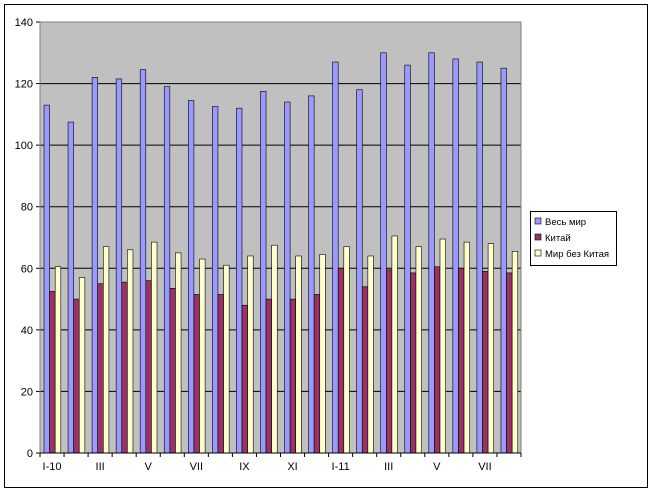  Describe the element at coordinates (24, 146) in the screenshot. I see `y-tick-label: 100` at that location.